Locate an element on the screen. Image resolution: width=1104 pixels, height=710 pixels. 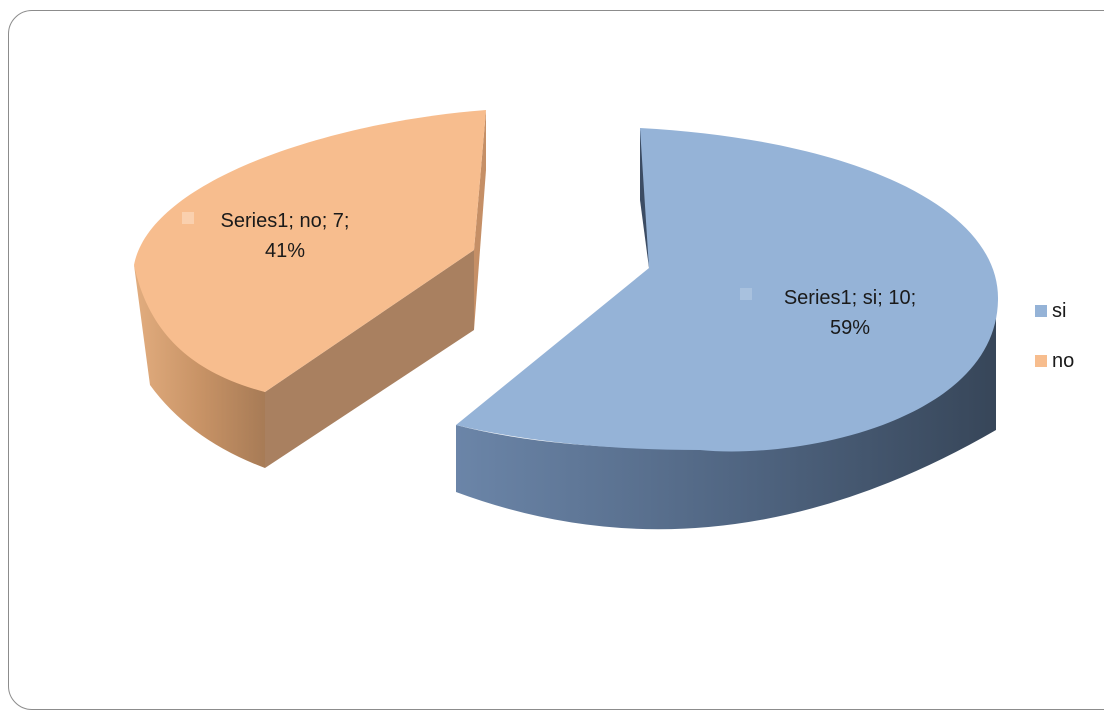
data-label-no-line1: Series1; no; 7; is located at coordinates (285, 221).